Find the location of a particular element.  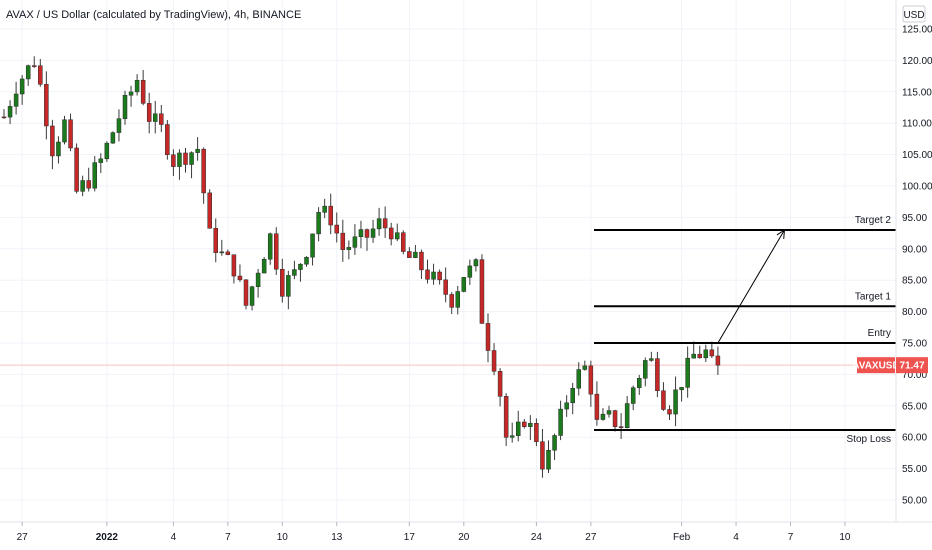

price-scale-panel is located at coordinates (914, 261).